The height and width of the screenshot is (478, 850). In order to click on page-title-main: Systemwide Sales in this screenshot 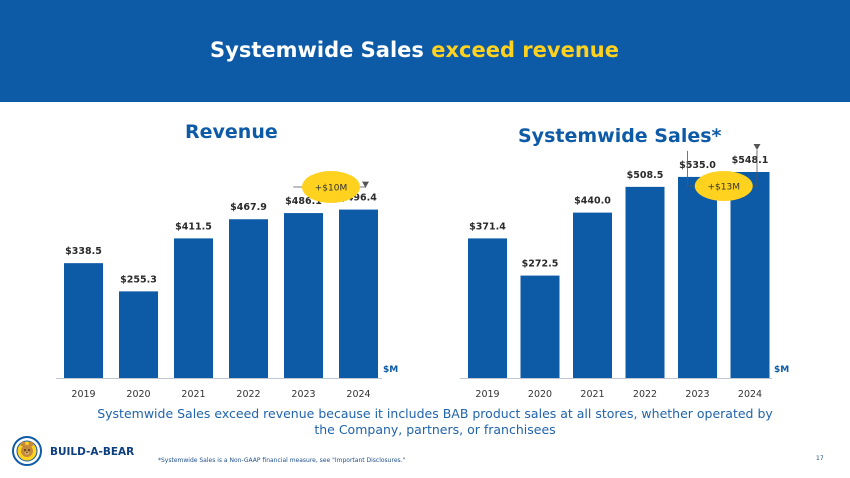, I will do `click(321, 50)`.